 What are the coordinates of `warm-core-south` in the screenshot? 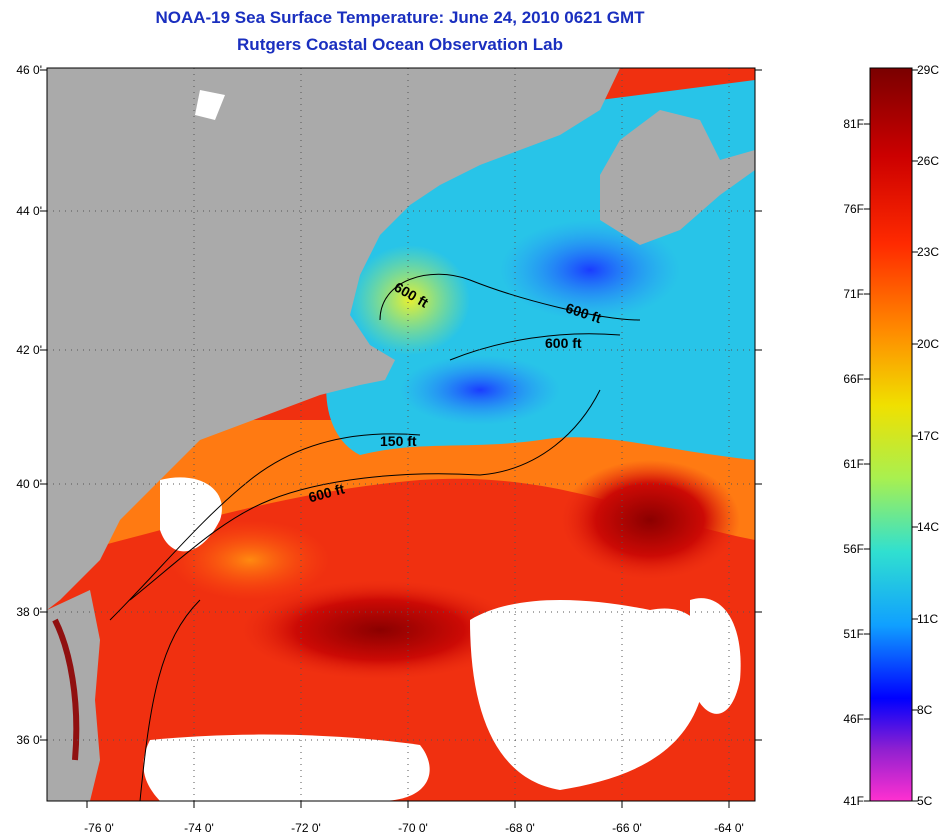 It's located at (380, 630).